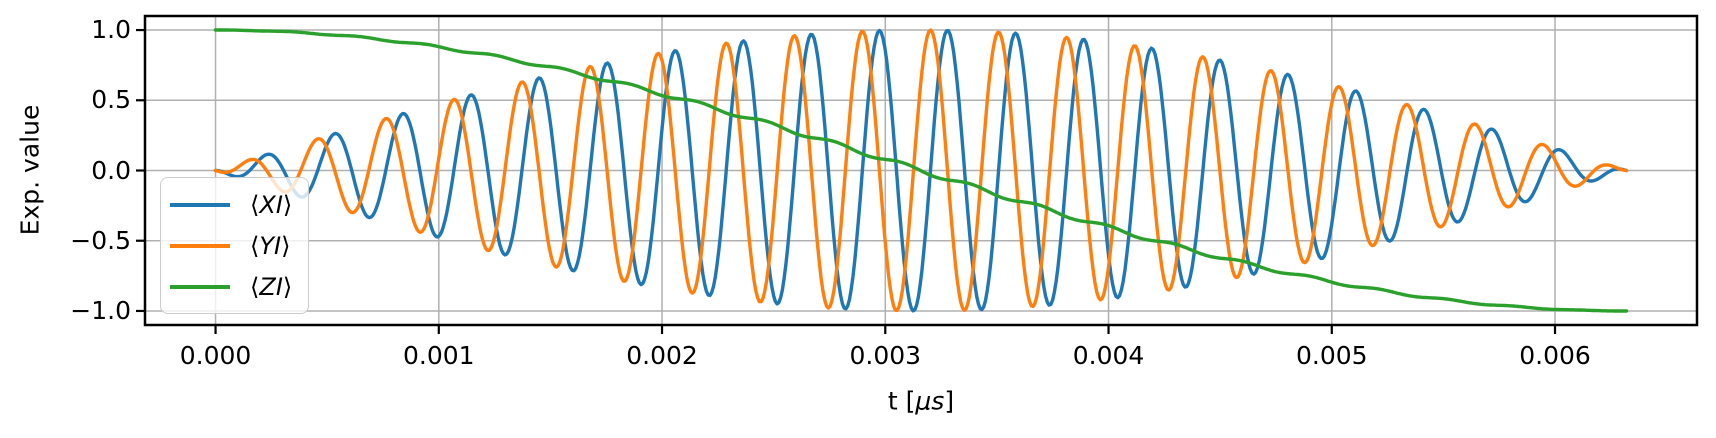 The image size is (1716, 438). Describe the element at coordinates (234, 205) in the screenshot. I see `legend-entry: ⟨XI⟩` at that location.